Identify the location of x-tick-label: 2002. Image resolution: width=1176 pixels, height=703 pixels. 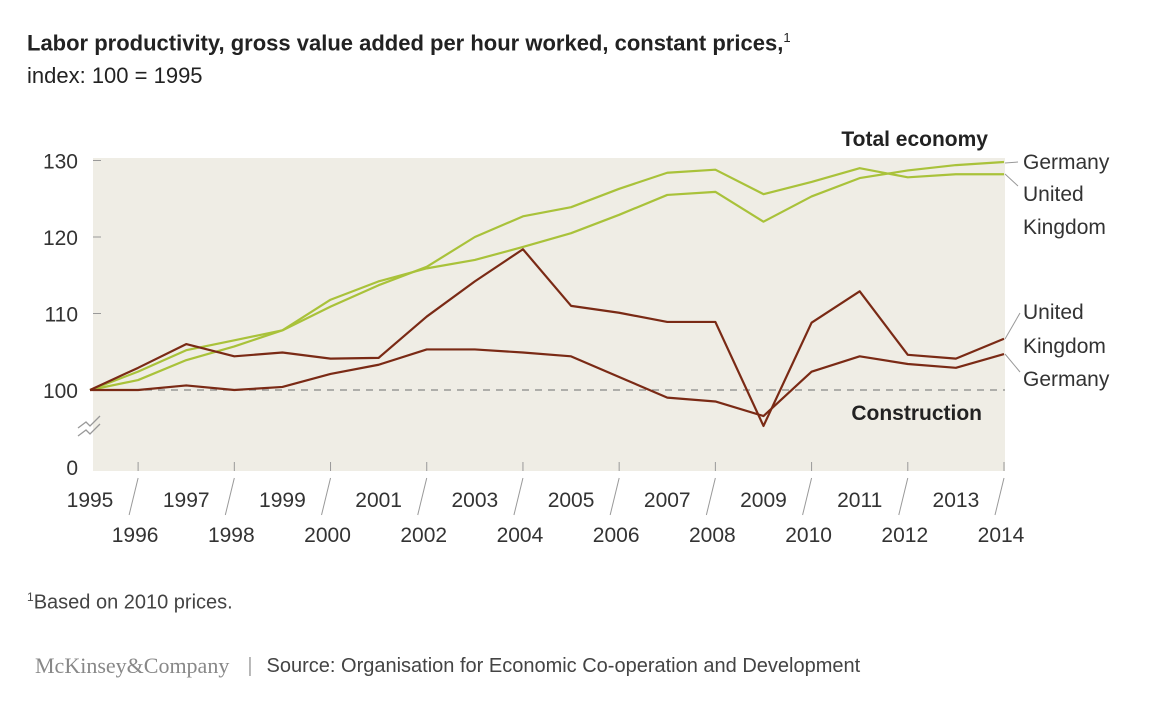
(423, 535).